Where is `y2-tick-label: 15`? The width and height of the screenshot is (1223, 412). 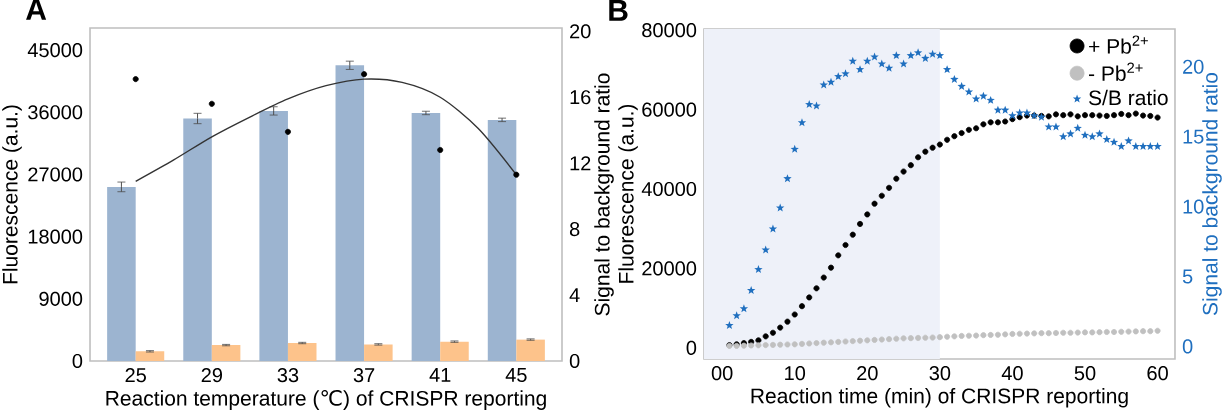 y2-tick-label: 15 is located at coordinates (1193, 136).